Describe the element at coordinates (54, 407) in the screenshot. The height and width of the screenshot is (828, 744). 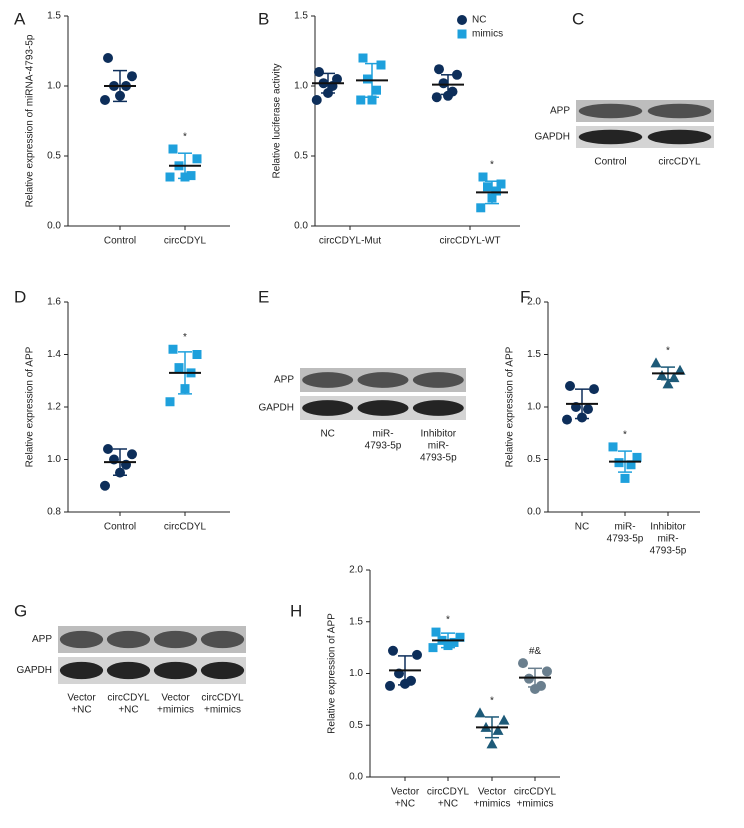
I see `y-tick-label: 1.2` at that location.